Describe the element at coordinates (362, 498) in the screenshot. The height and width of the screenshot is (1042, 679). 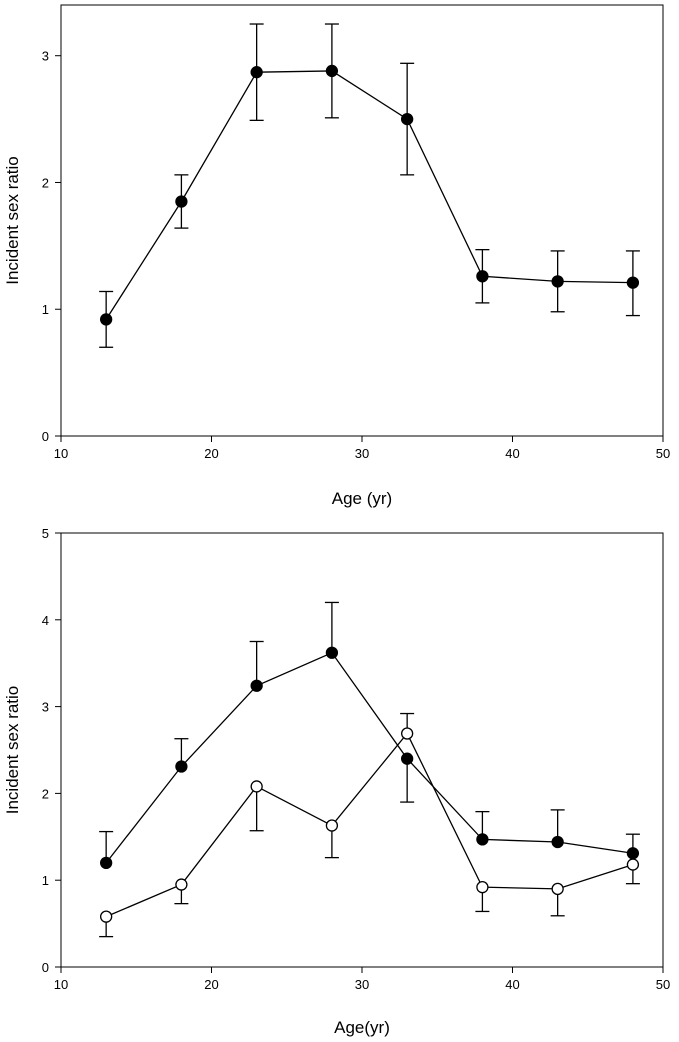
I see `x-axis-title: Age (yr)` at that location.